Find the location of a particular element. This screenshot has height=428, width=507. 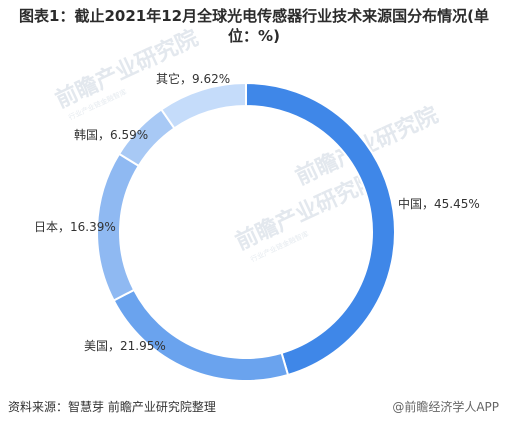

chart-title: 图表1：截止2021年12月全球光电传感器行业技术来源国分布情况(单位：%) is located at coordinates (254, 26).